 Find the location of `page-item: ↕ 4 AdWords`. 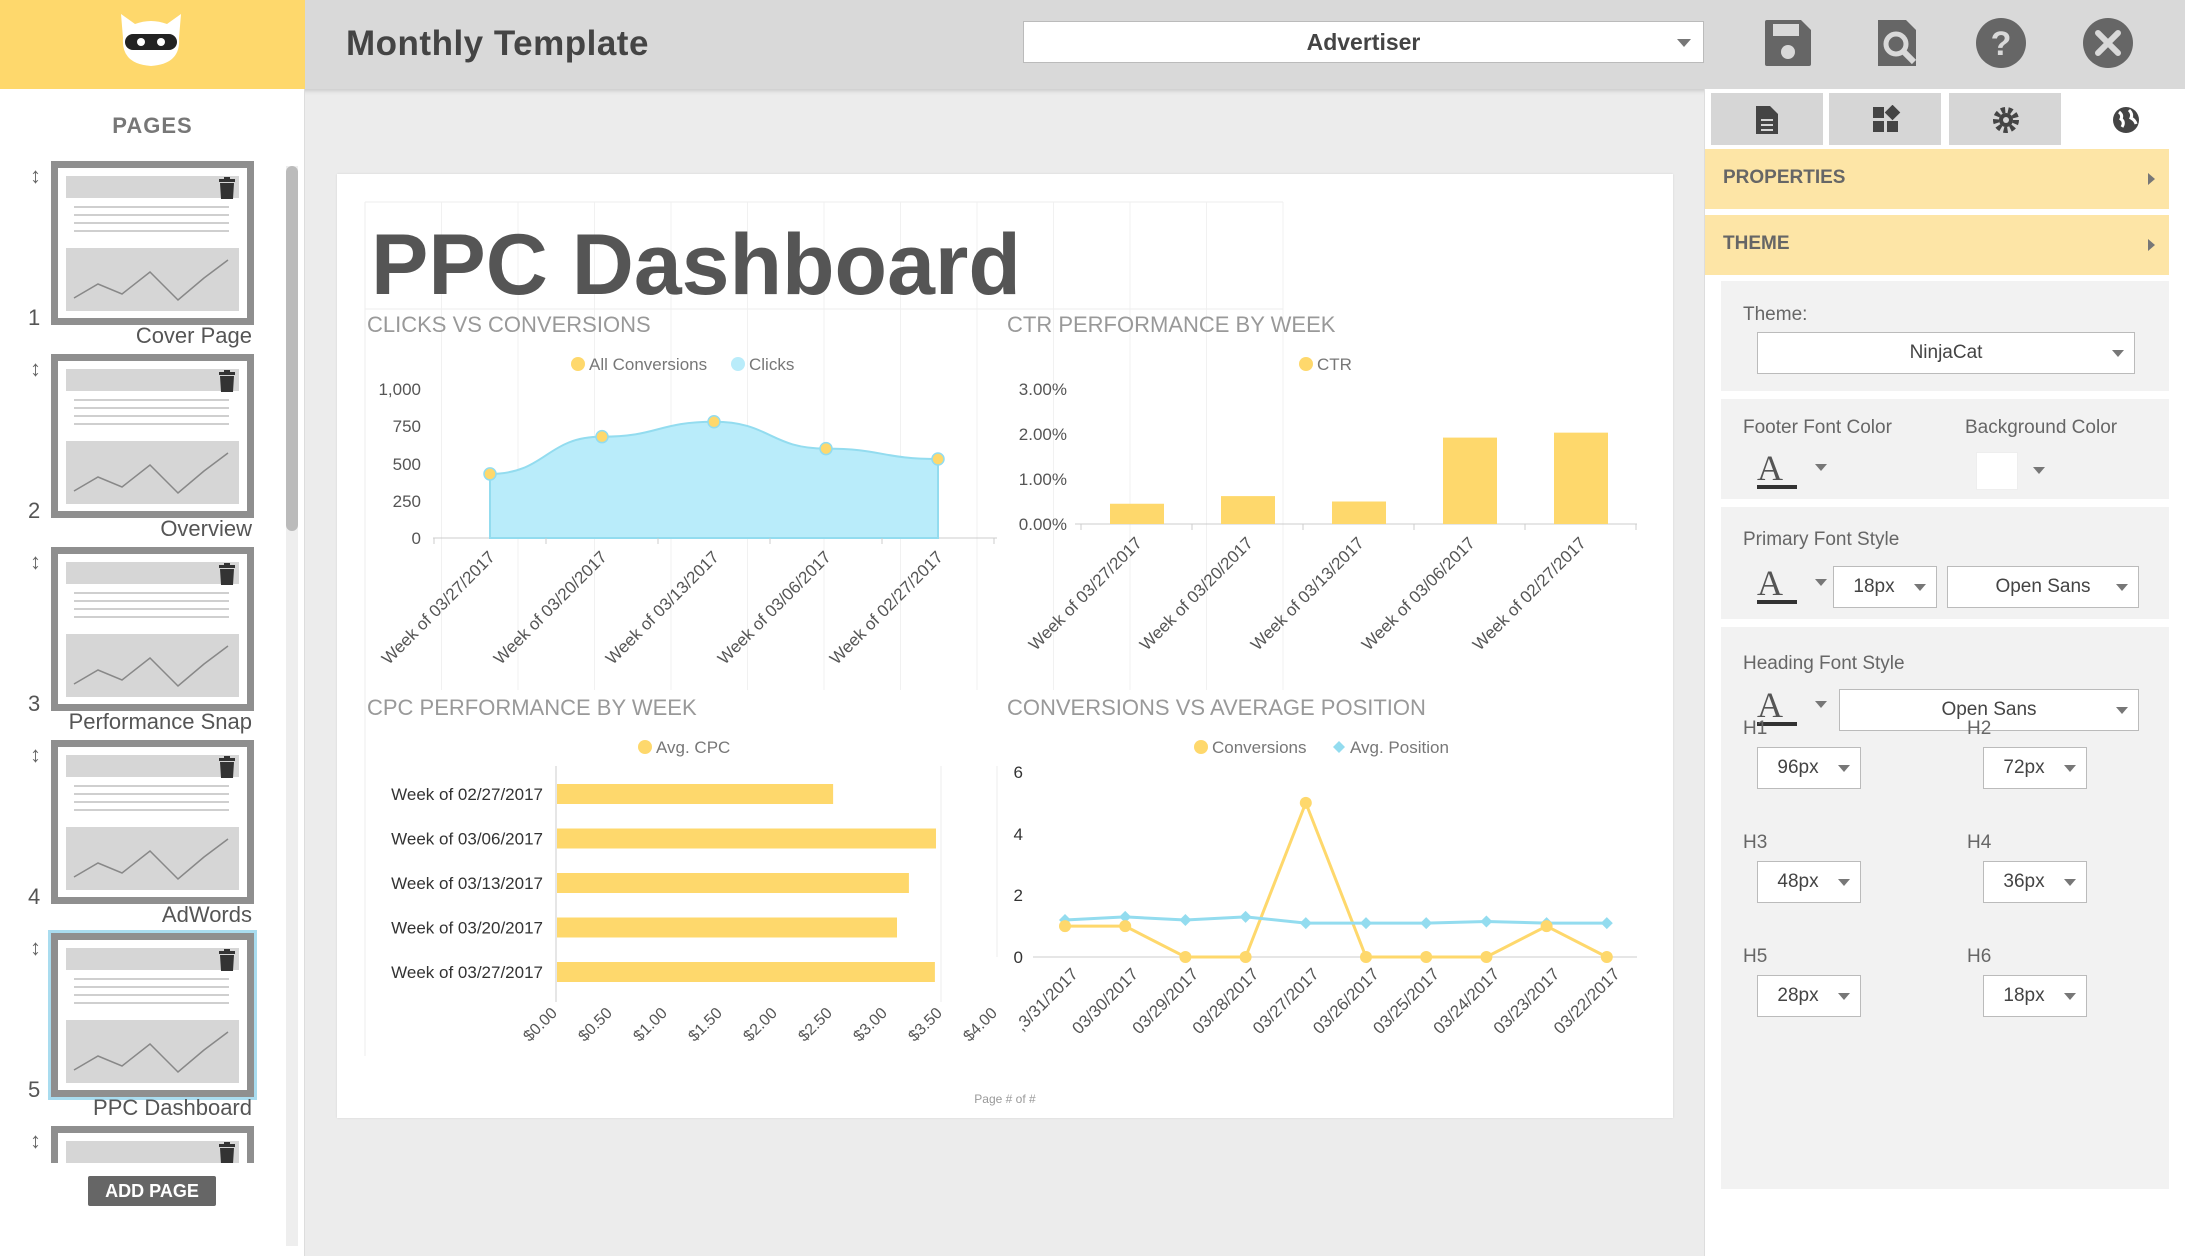

page-item: ↕ 4 AdWords is located at coordinates (140, 834).